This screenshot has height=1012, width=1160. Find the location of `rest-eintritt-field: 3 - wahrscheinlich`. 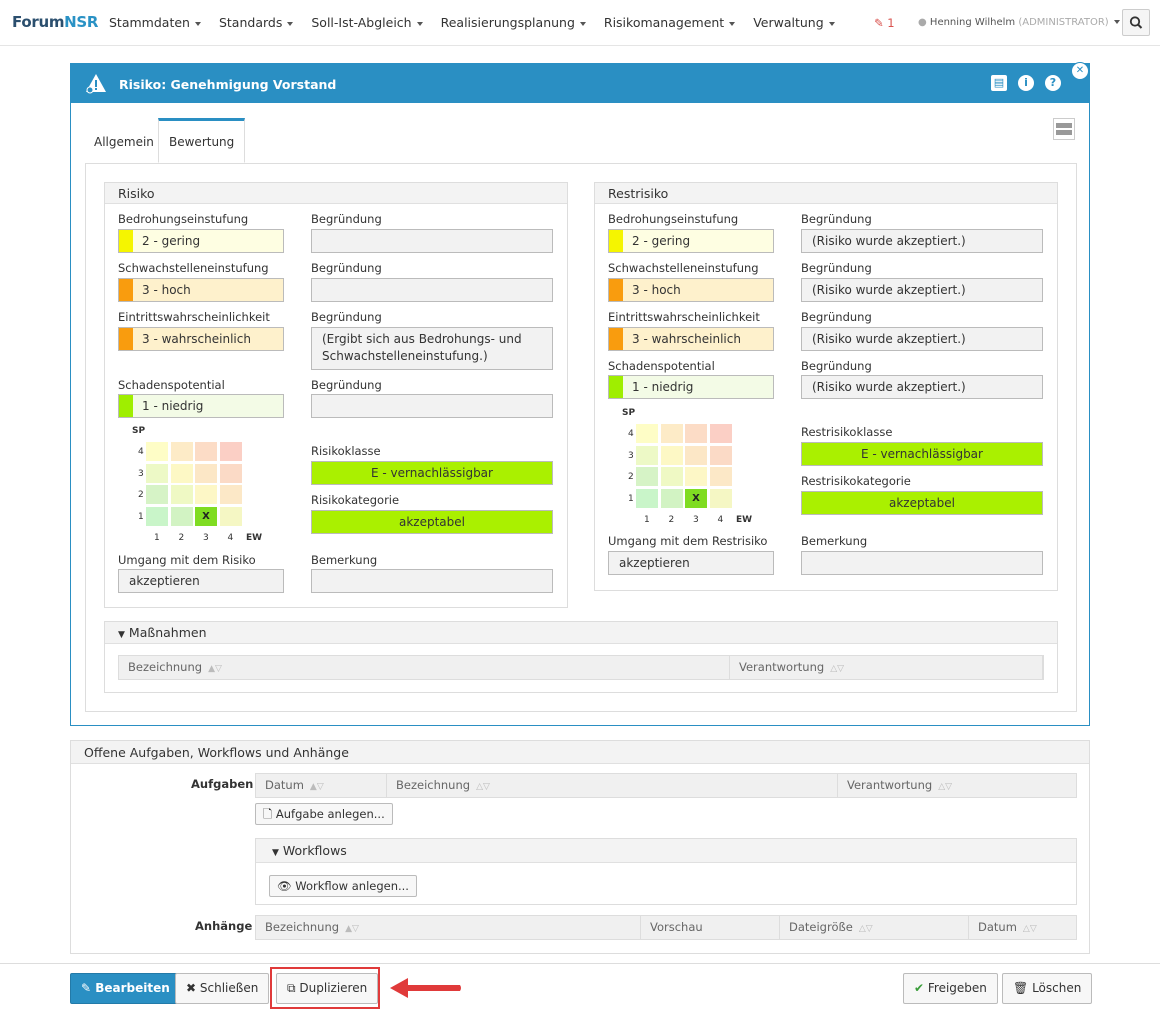

rest-eintritt-field: 3 - wahrscheinlich is located at coordinates (691, 339).